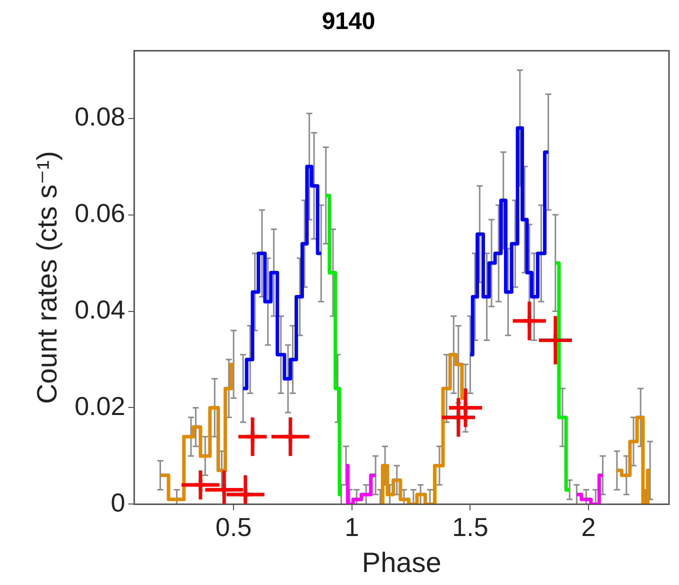 The width and height of the screenshot is (679, 585). I want to click on x-tick-label: 1.5, so click(470, 527).